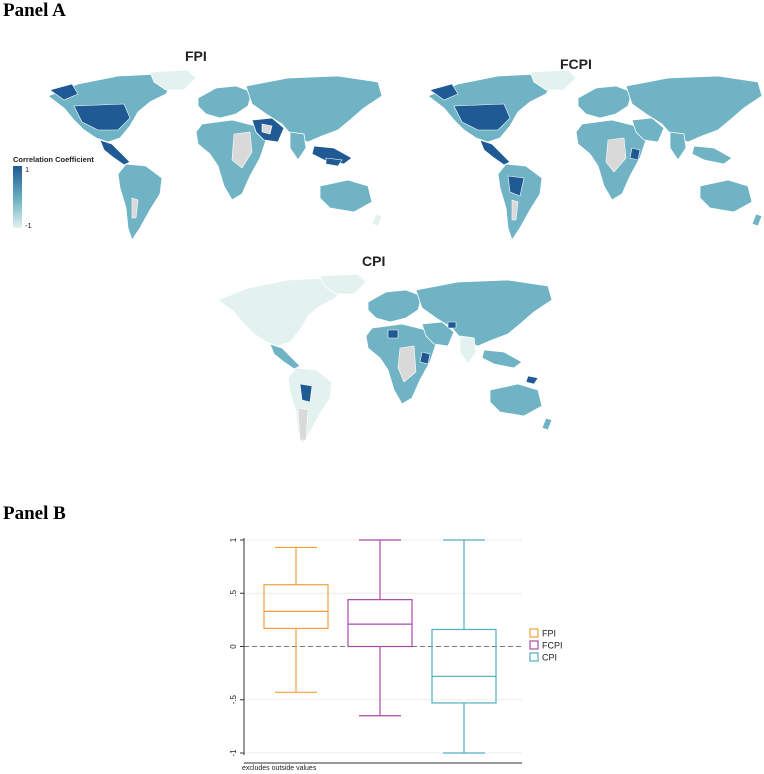  What do you see at coordinates (468, 350) in the screenshot?
I see `cpi-region-india` at bounding box center [468, 350].